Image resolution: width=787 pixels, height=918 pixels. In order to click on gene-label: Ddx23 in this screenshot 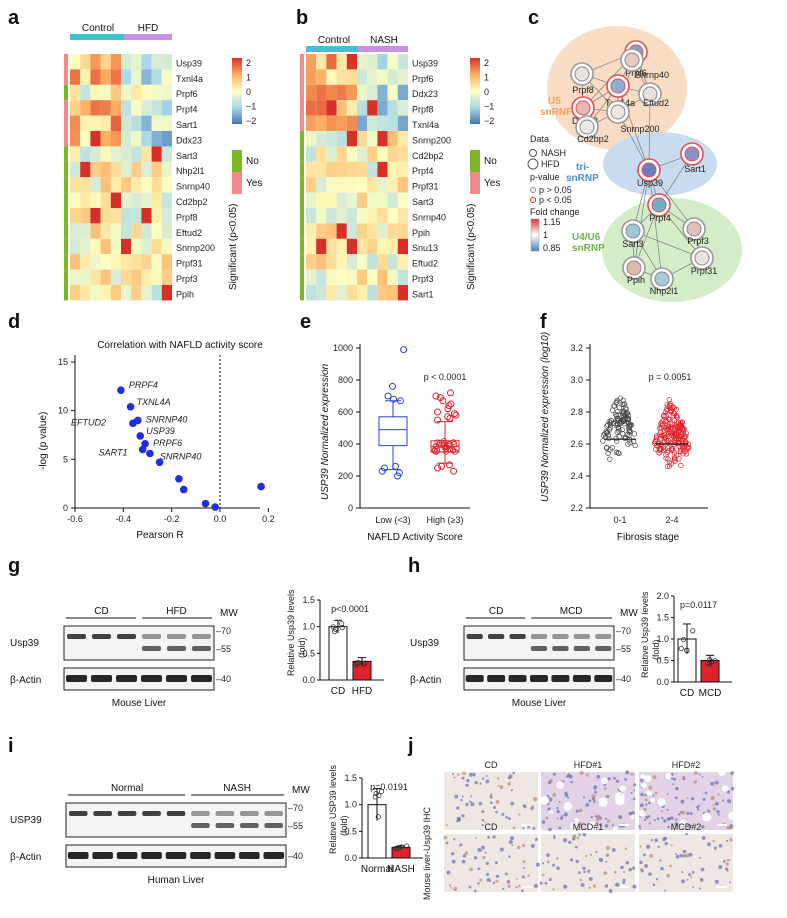, I will do `click(189, 140)`.